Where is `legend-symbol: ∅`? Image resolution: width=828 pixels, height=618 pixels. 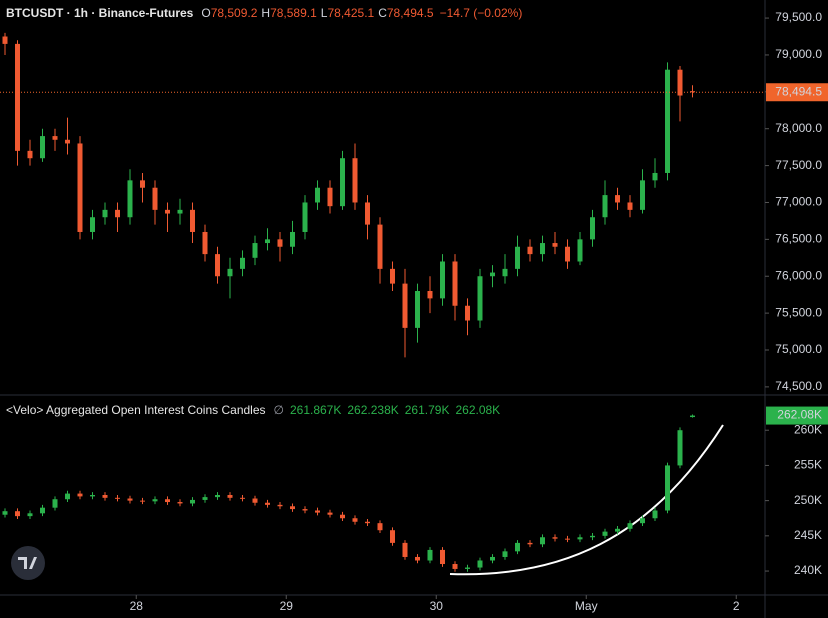 legend-symbol: ∅ is located at coordinates (279, 410).